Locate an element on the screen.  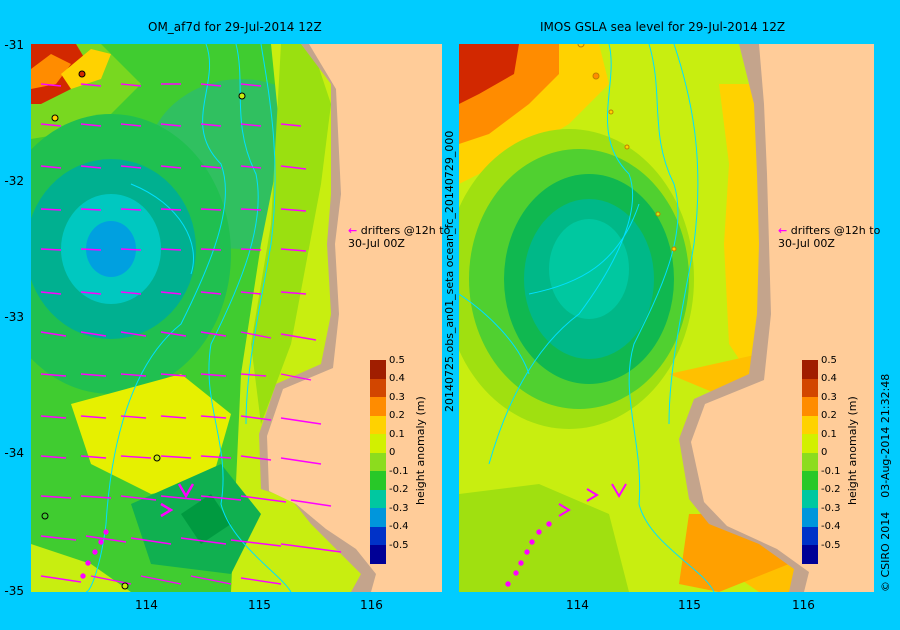
copyright-text: © CSIRO 2014 is located at coordinates (885, 551).